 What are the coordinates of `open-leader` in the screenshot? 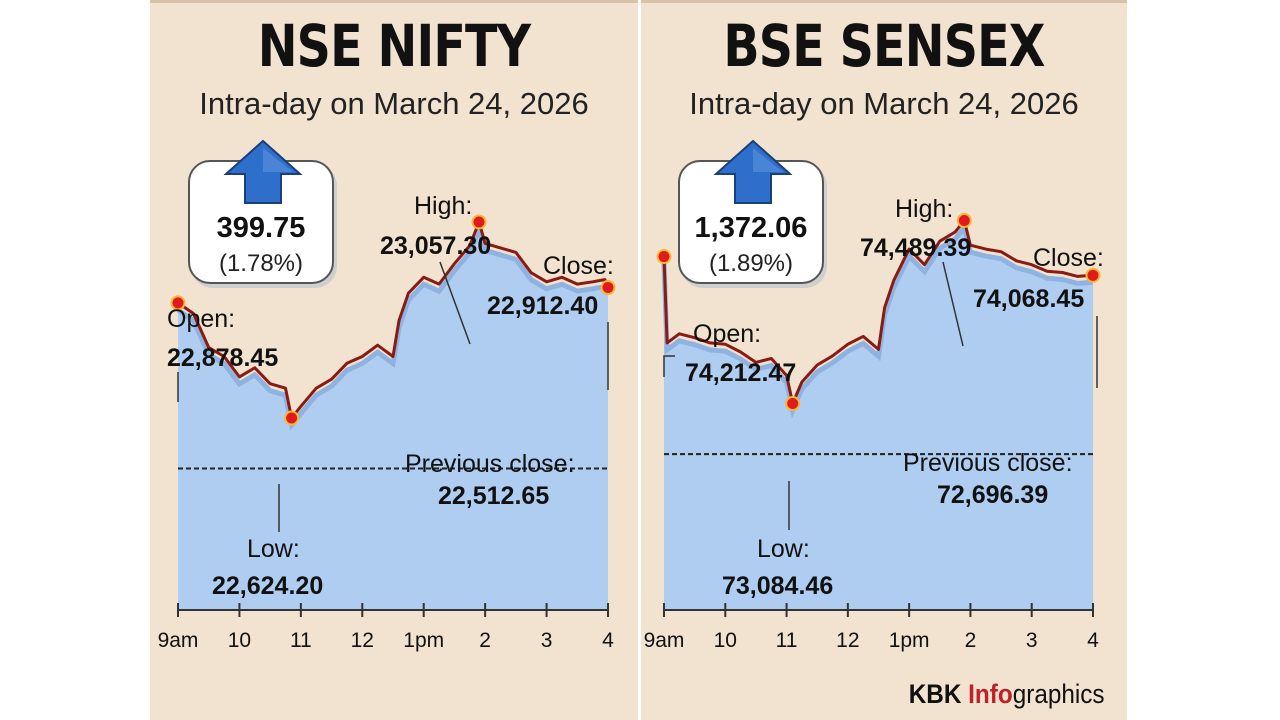 It's located at (669, 366).